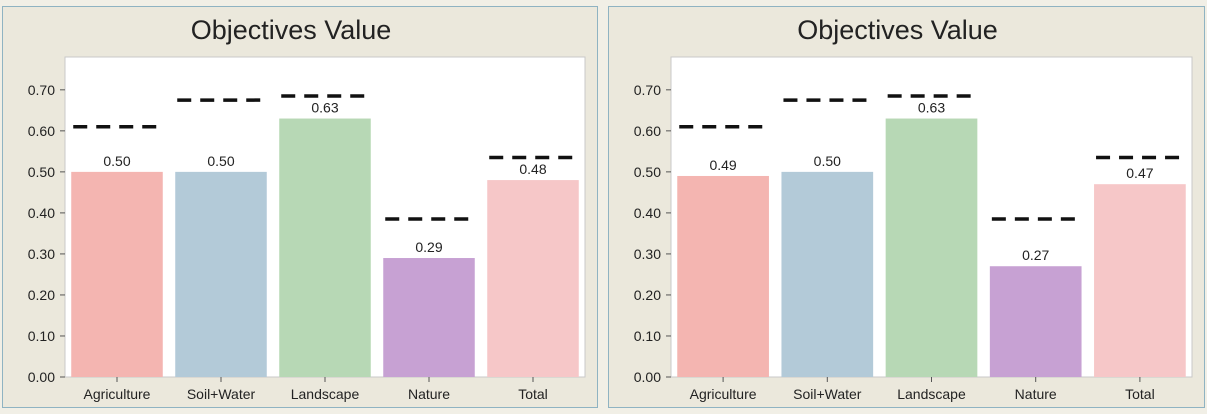 Image resolution: width=1207 pixels, height=414 pixels. What do you see at coordinates (532, 169) in the screenshot?
I see `data-label: 0.48` at bounding box center [532, 169].